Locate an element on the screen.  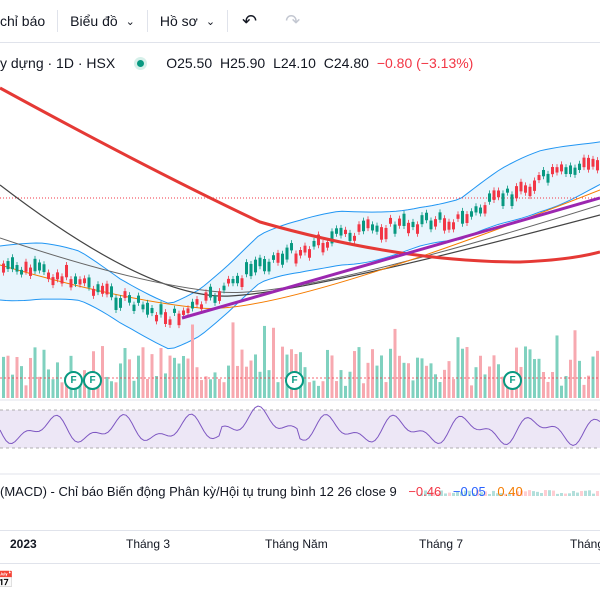
charts-menu-button: Biểu đồ ⌄ is located at coordinates (102, 21).